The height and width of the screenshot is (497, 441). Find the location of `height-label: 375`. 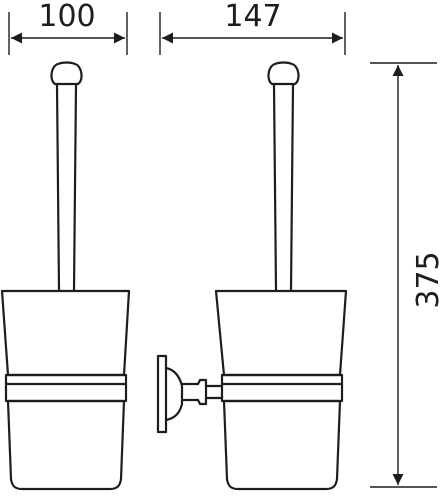

height-label: 375 is located at coordinates (426, 279).